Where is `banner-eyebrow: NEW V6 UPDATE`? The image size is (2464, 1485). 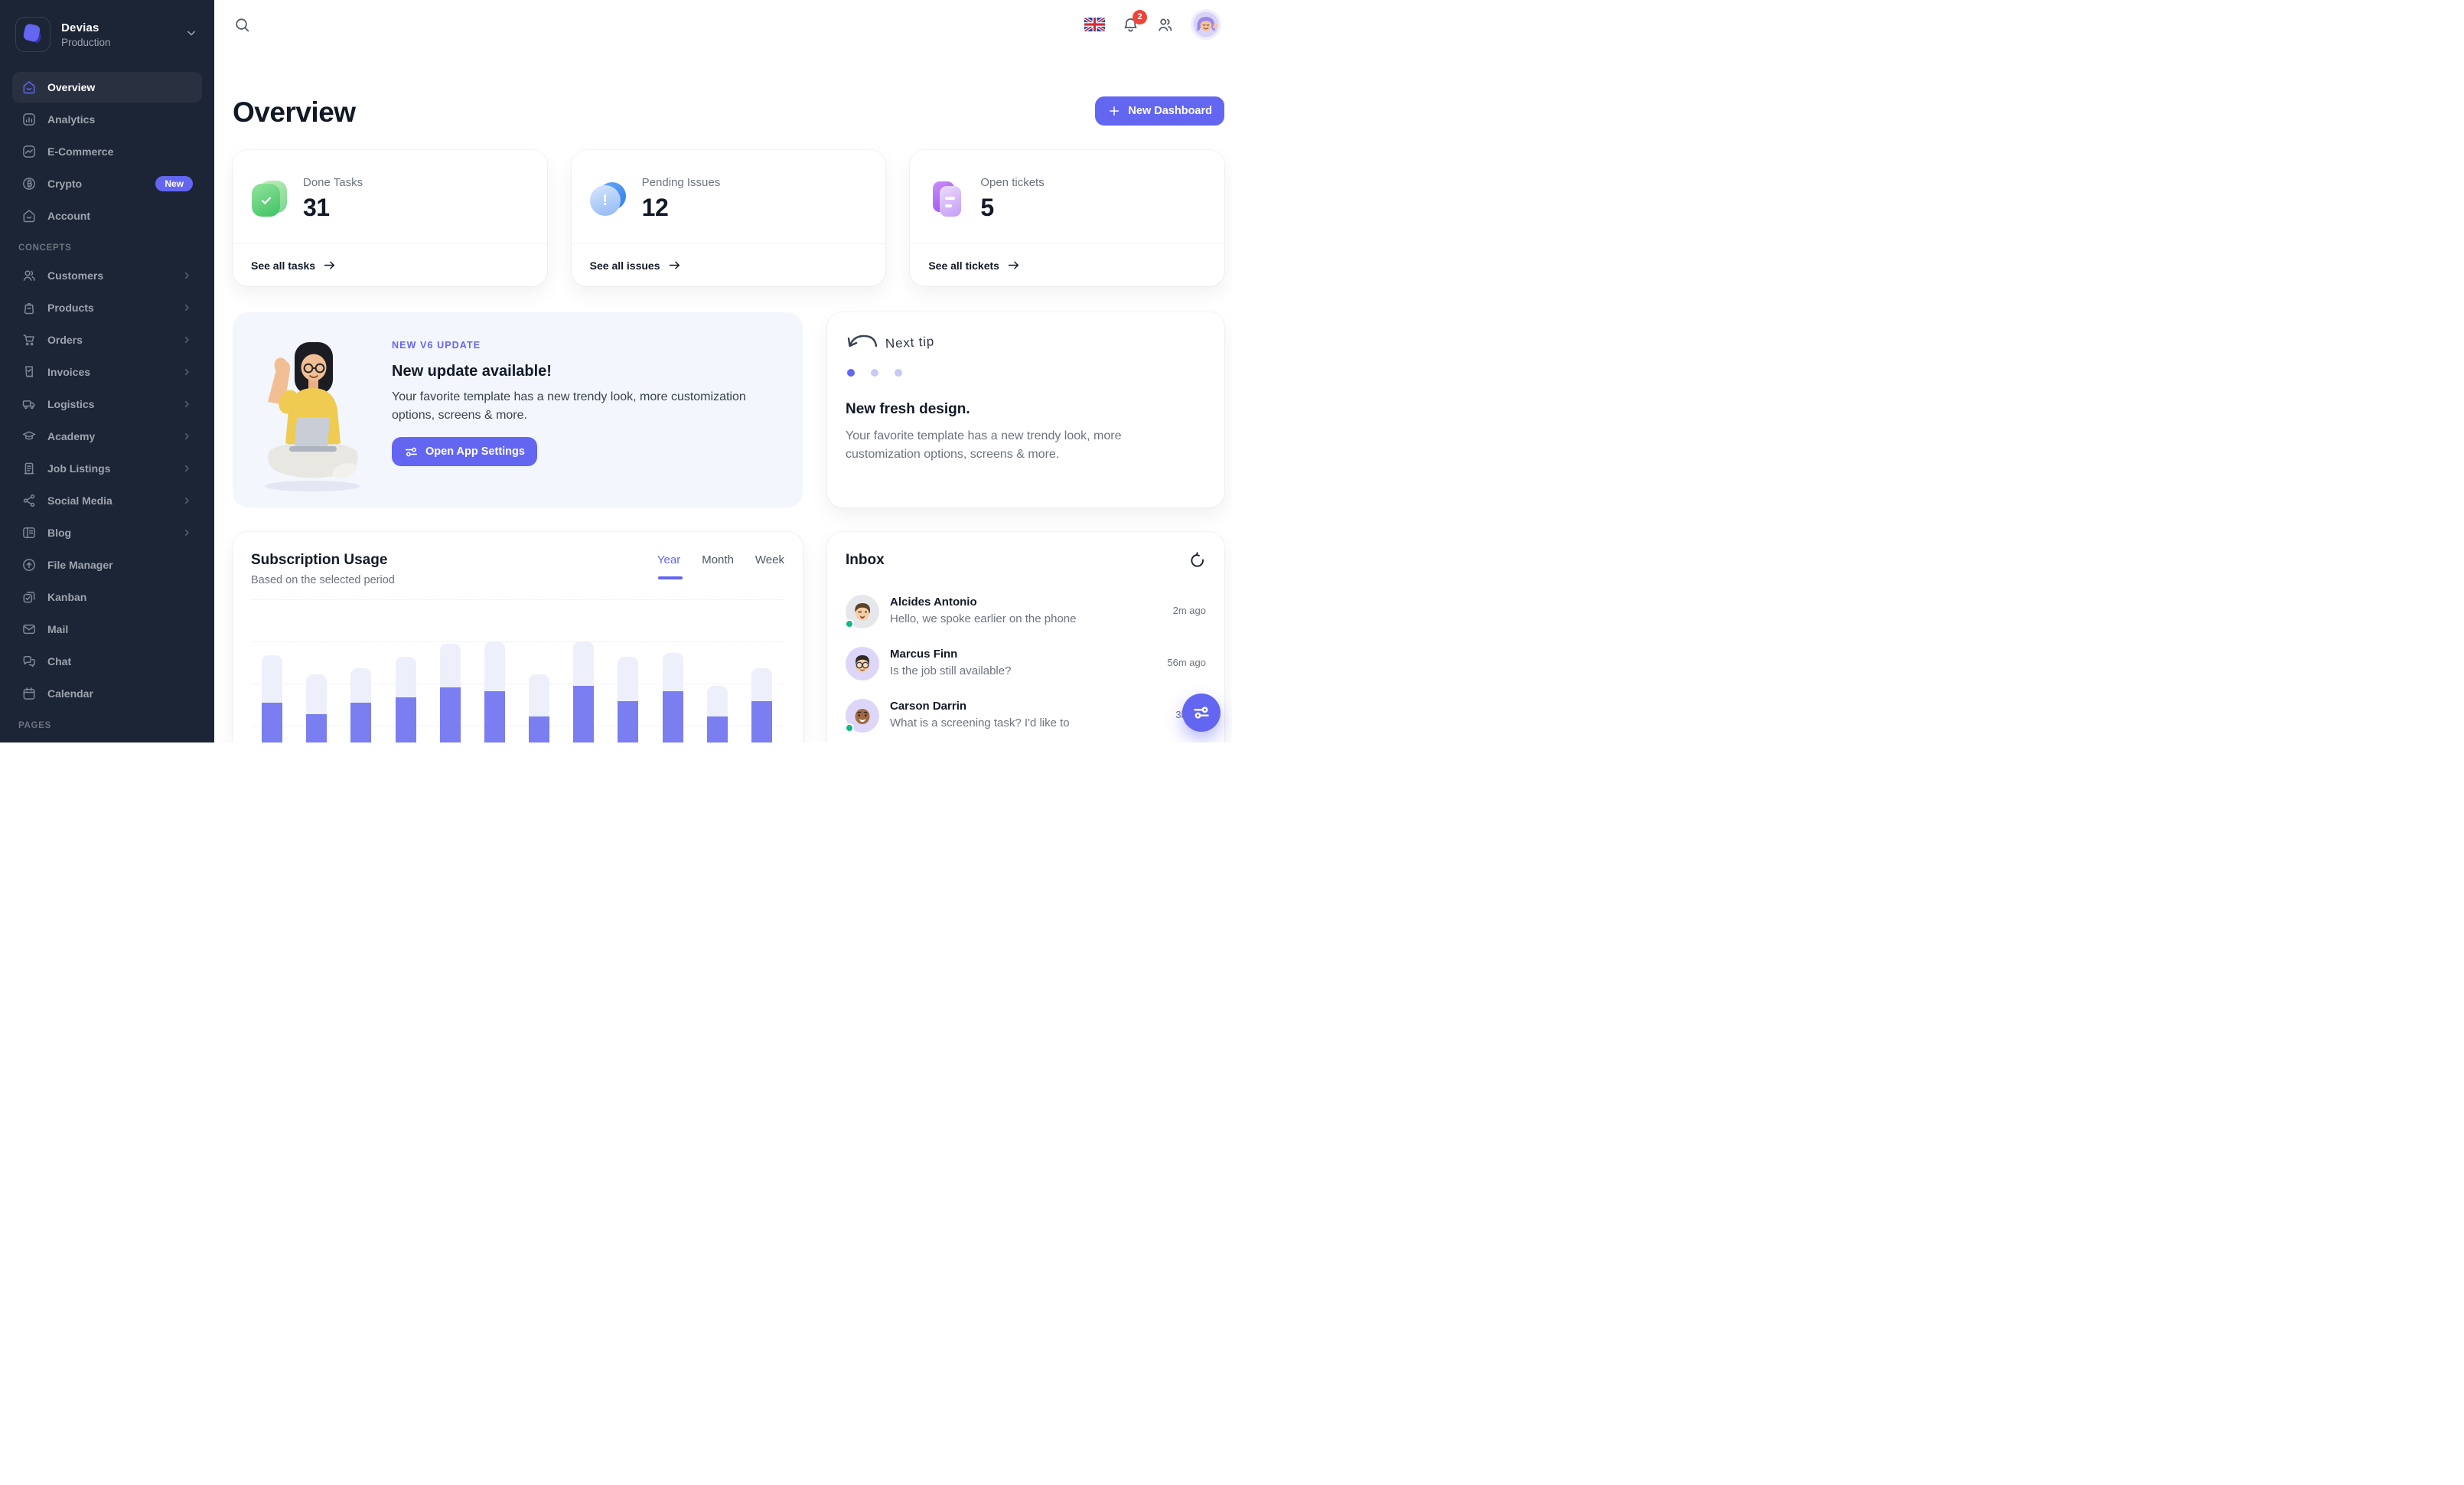
banner-eyebrow: NEW V6 UPDATE is located at coordinates (436, 345).